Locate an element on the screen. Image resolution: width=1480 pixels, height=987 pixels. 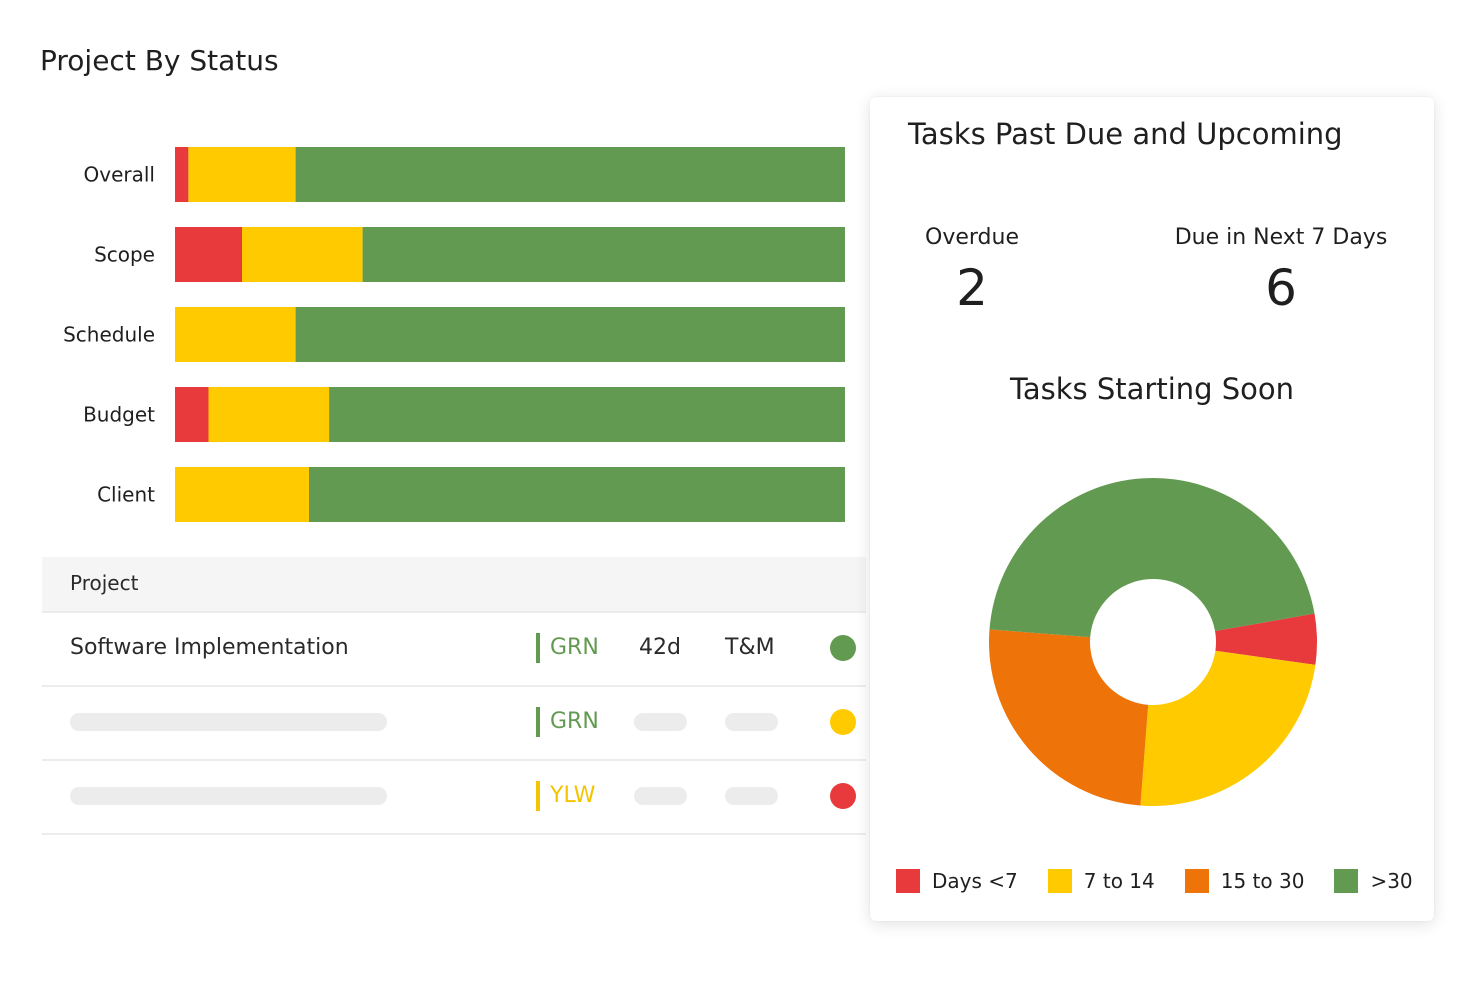
tasks-starting-soon-donut is located at coordinates (1153, 642).